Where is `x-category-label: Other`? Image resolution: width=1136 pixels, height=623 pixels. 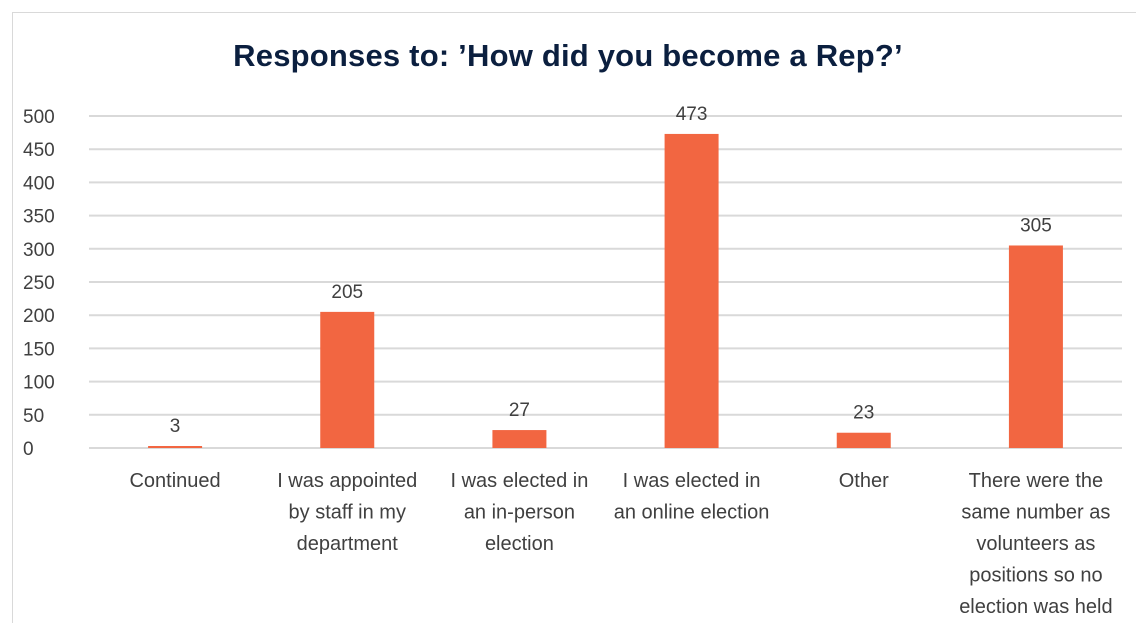
x-category-label: Other is located at coordinates (864, 481).